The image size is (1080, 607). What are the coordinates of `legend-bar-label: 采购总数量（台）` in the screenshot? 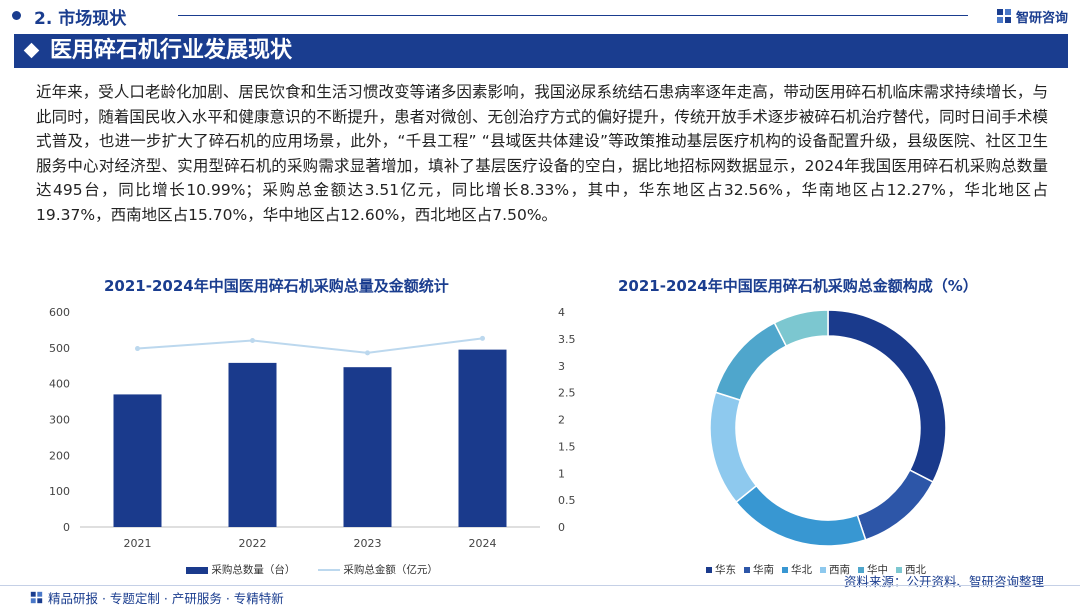 It's located at (253, 570).